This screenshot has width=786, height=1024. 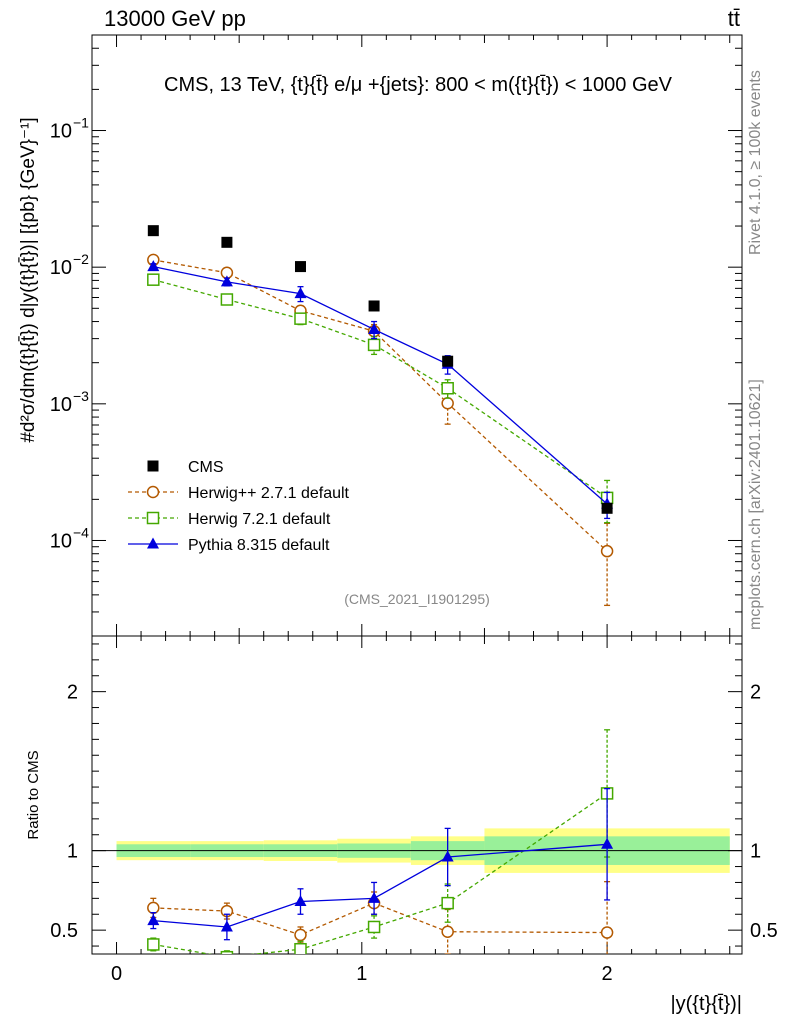 What do you see at coordinates (116, 974) in the screenshot?
I see `x-tick-label: 0` at bounding box center [116, 974].